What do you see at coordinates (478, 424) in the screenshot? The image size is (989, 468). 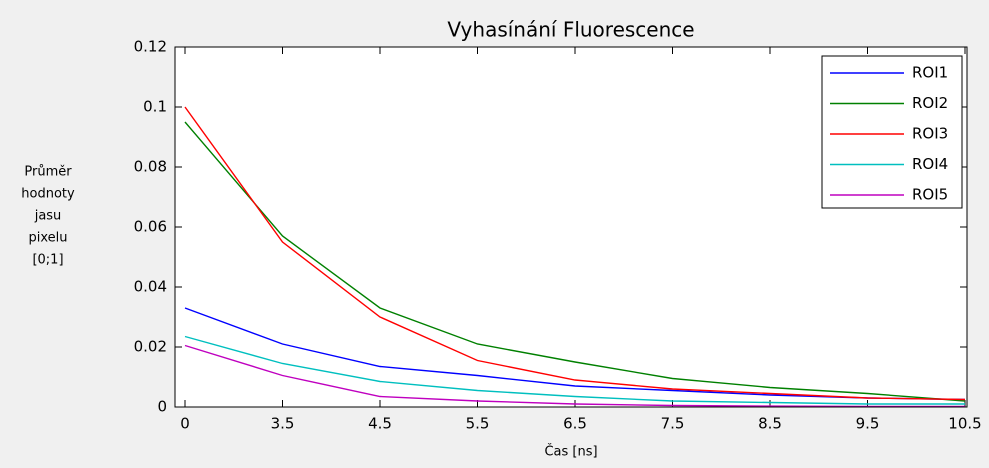 I see `x-tick-label: 5.5` at bounding box center [478, 424].